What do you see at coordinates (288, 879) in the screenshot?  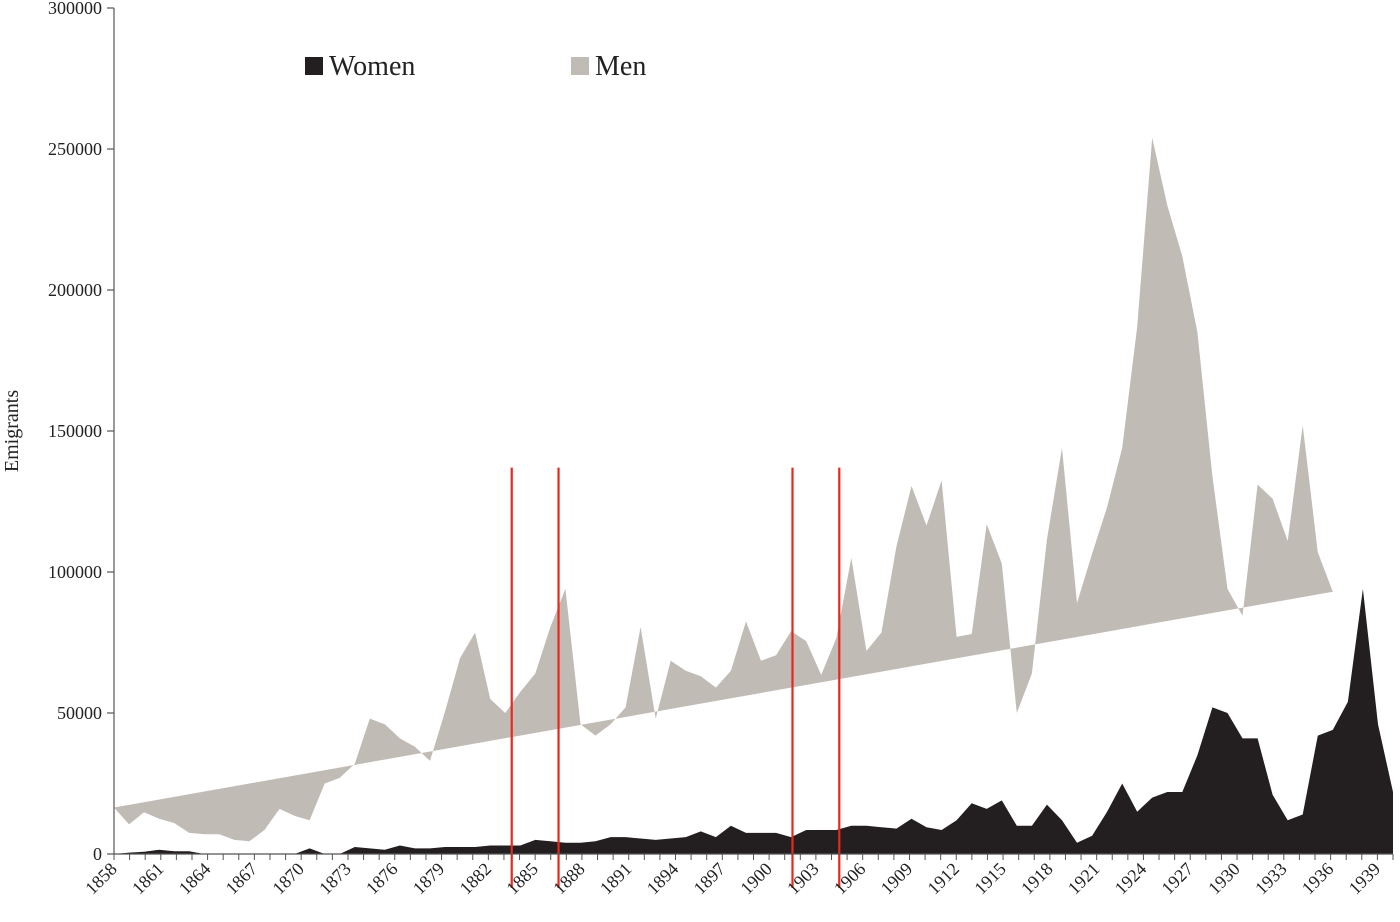 I see `x-tick-label: 1870` at bounding box center [288, 879].